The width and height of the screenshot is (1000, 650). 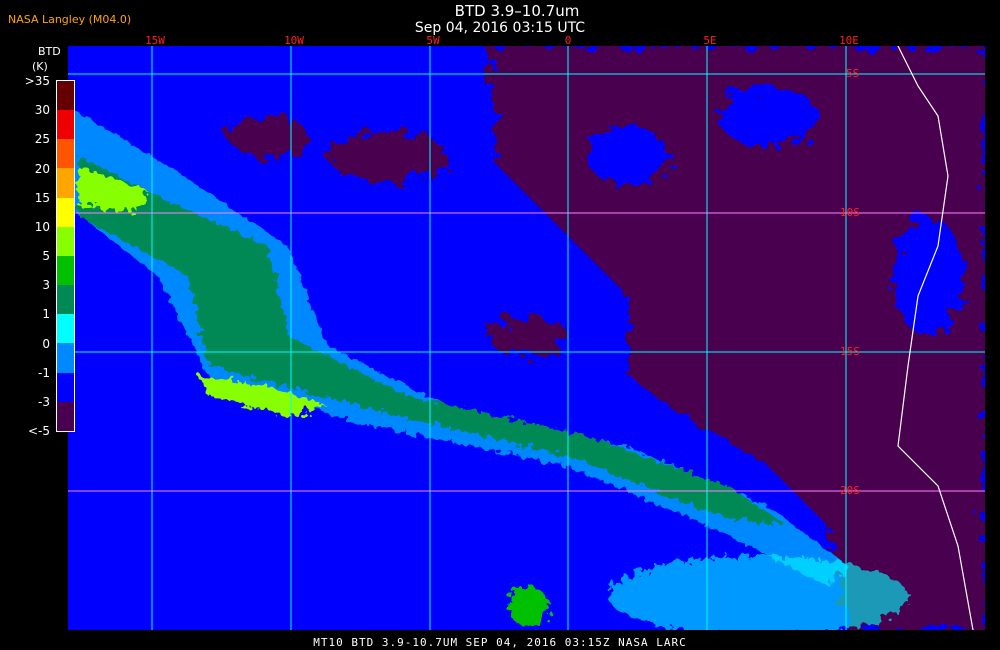 What do you see at coordinates (46, 256) in the screenshot?
I see `colorbar-tick-label: 5` at bounding box center [46, 256].